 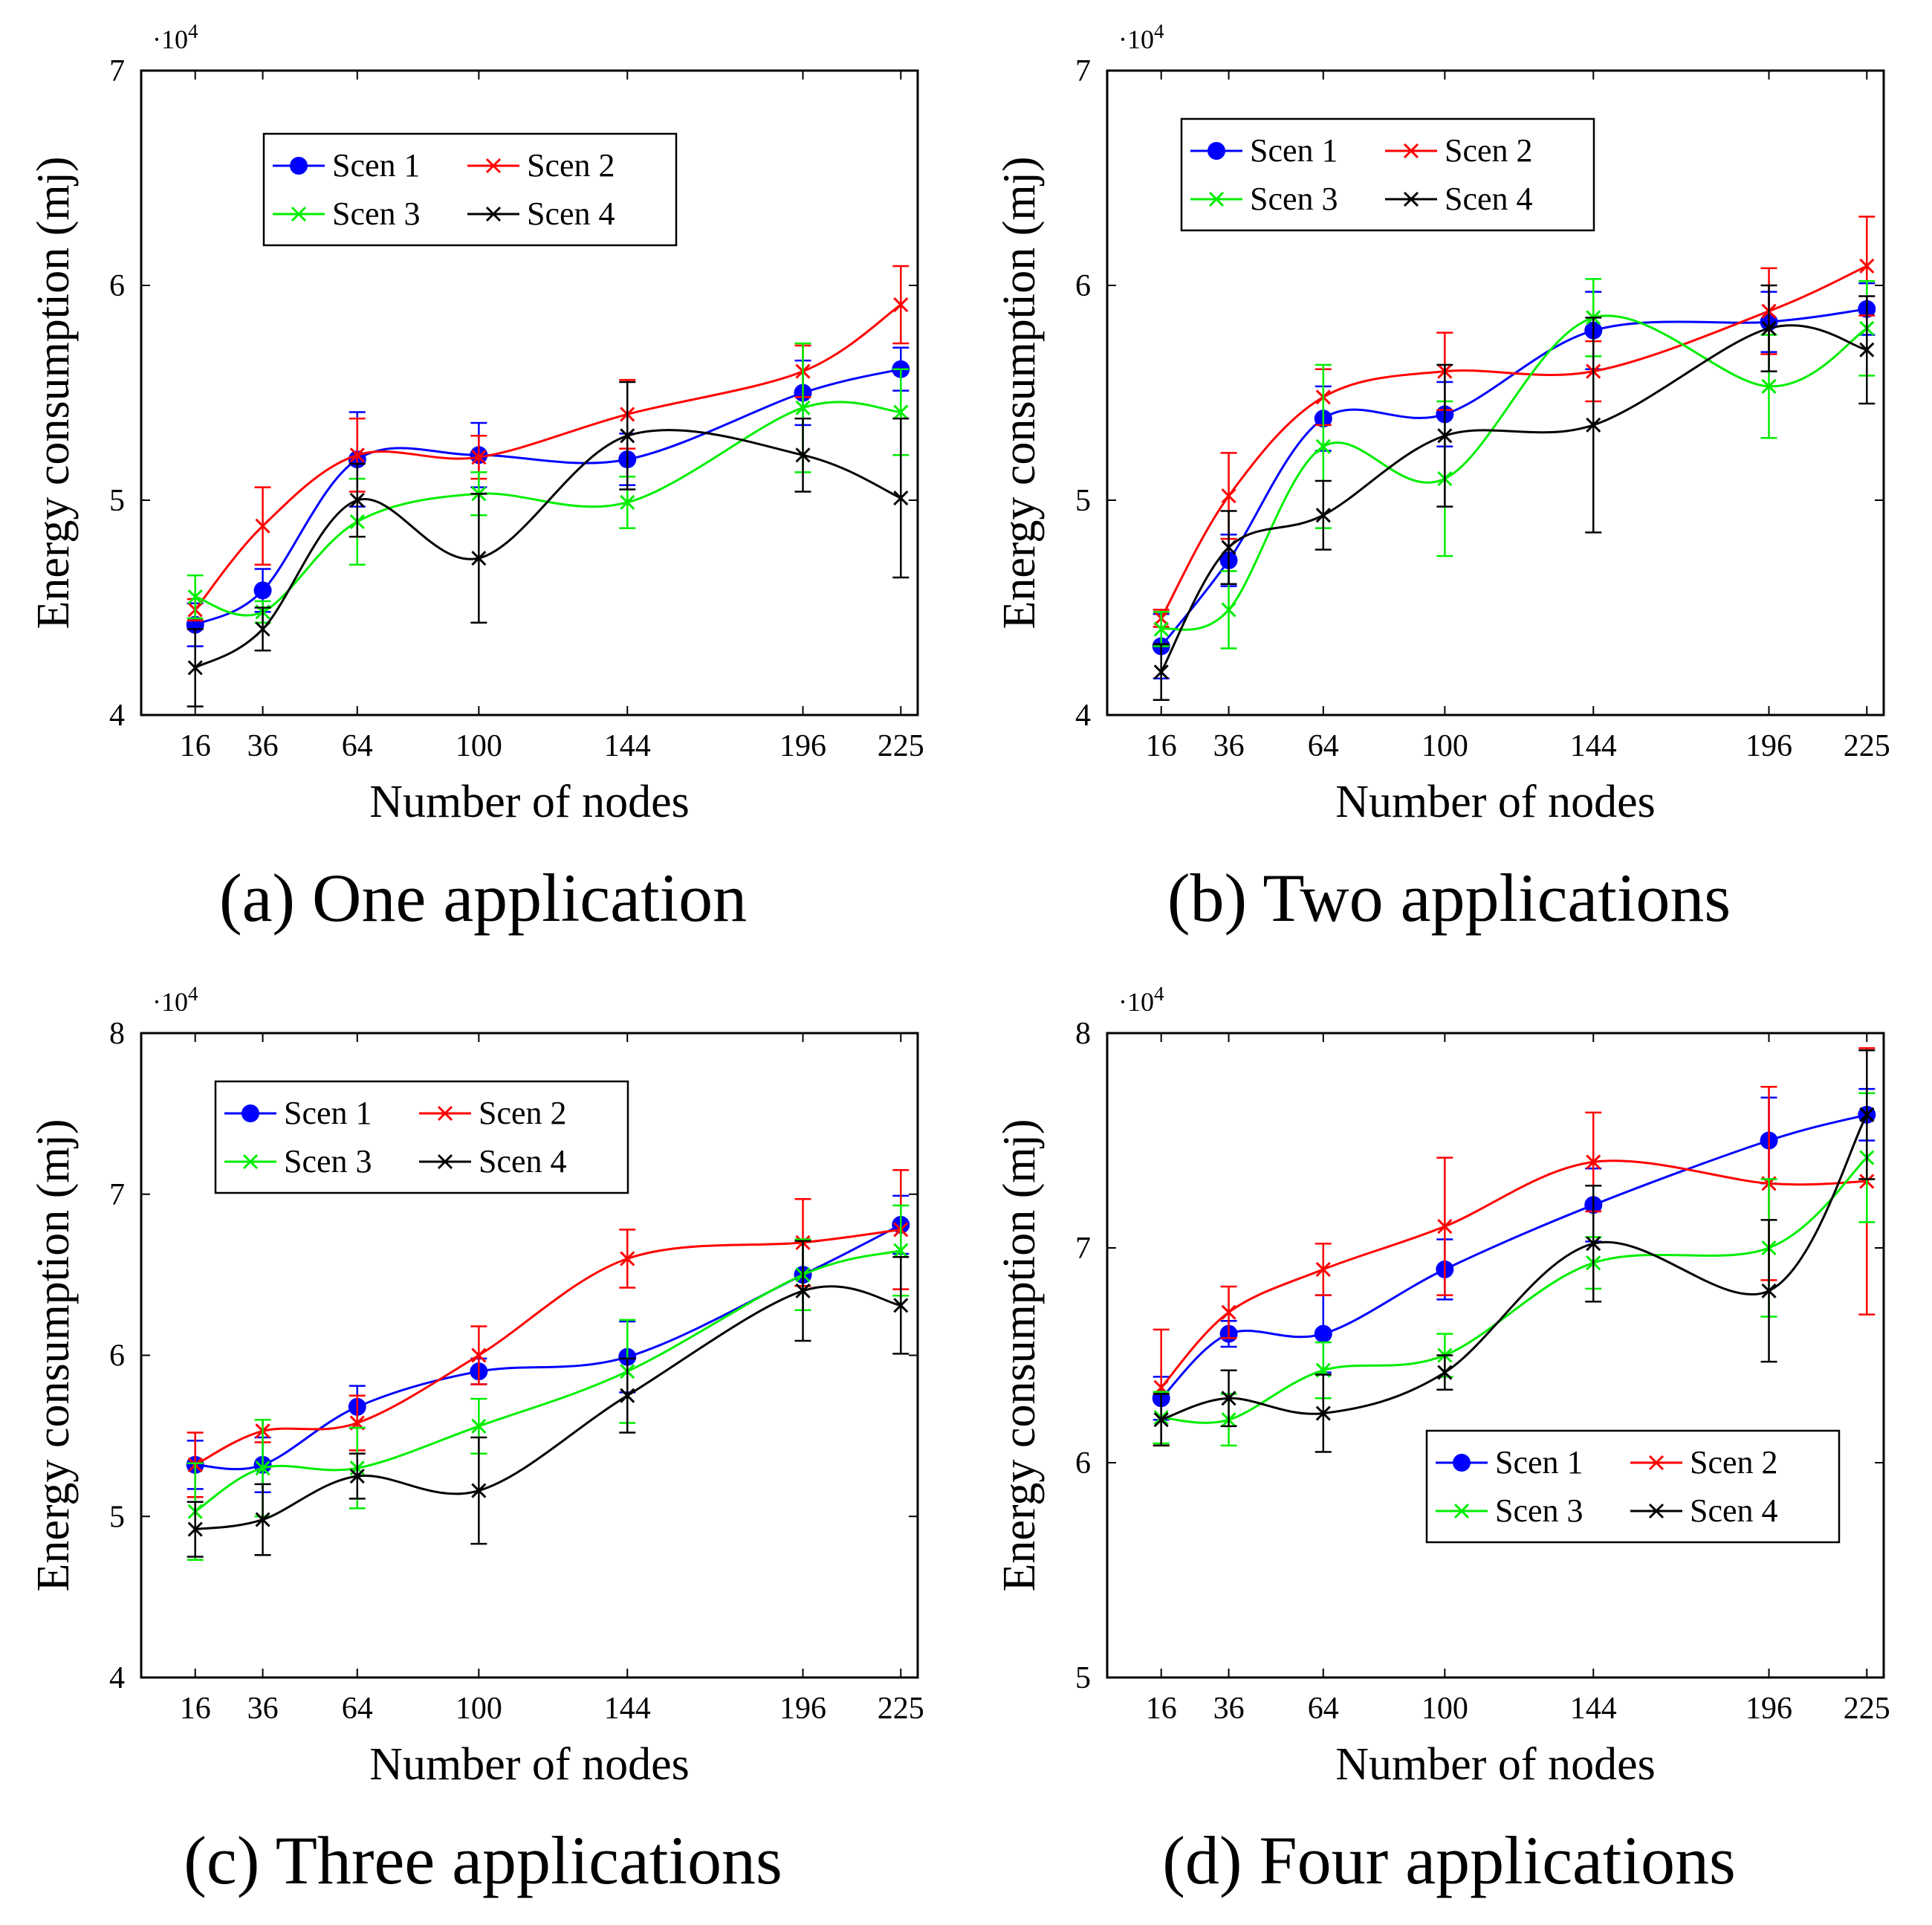 What do you see at coordinates (1264, 199) in the screenshot?
I see `legend-item: Scen 3` at bounding box center [1264, 199].